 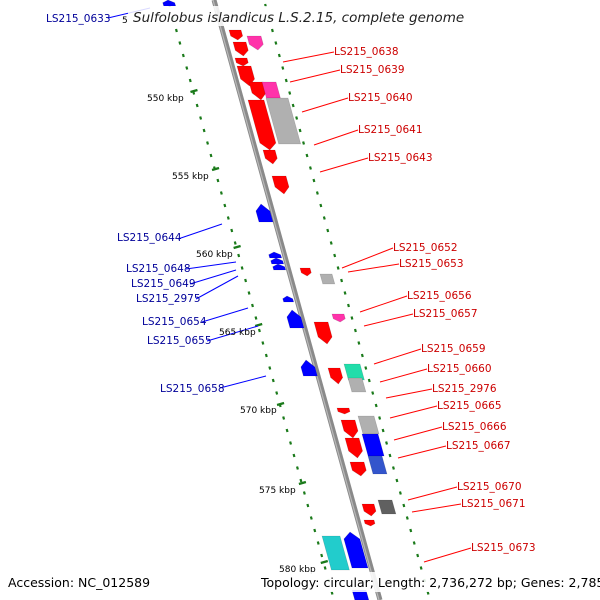 What do you see at coordinates (79, 582) in the screenshot?
I see `accession-text: Accession: NC_012589` at bounding box center [79, 582].